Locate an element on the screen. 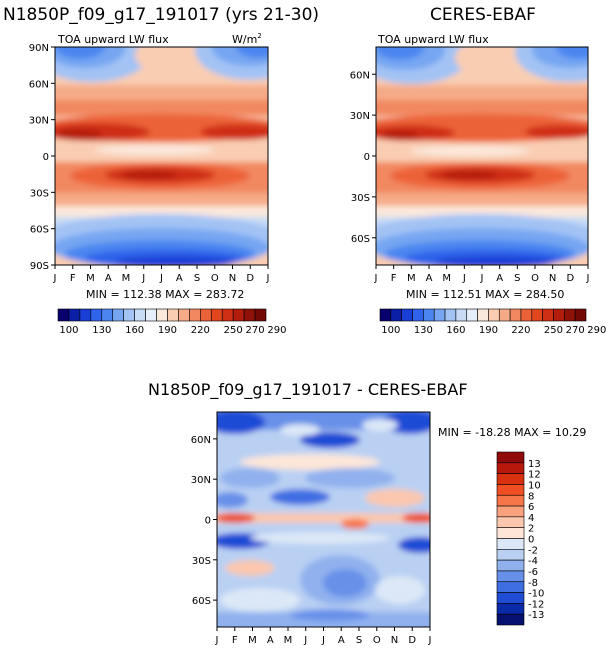 The height and width of the screenshot is (653, 606). obs-colorbar: 100 130 160 190 220 250 270 290 is located at coordinates (492, 322).